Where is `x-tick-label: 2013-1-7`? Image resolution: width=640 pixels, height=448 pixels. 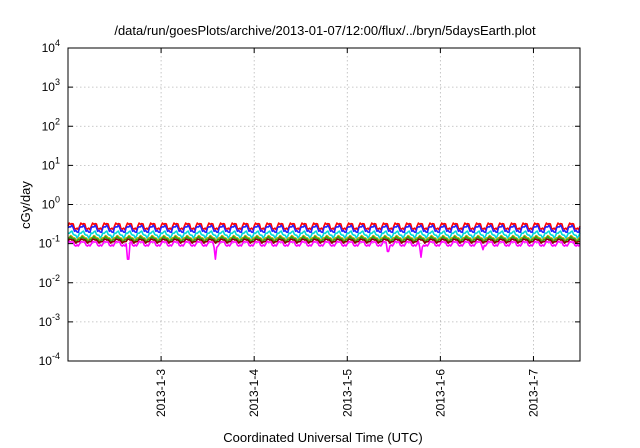 x-tick-label: 2013-1-7 is located at coordinates (533, 393).